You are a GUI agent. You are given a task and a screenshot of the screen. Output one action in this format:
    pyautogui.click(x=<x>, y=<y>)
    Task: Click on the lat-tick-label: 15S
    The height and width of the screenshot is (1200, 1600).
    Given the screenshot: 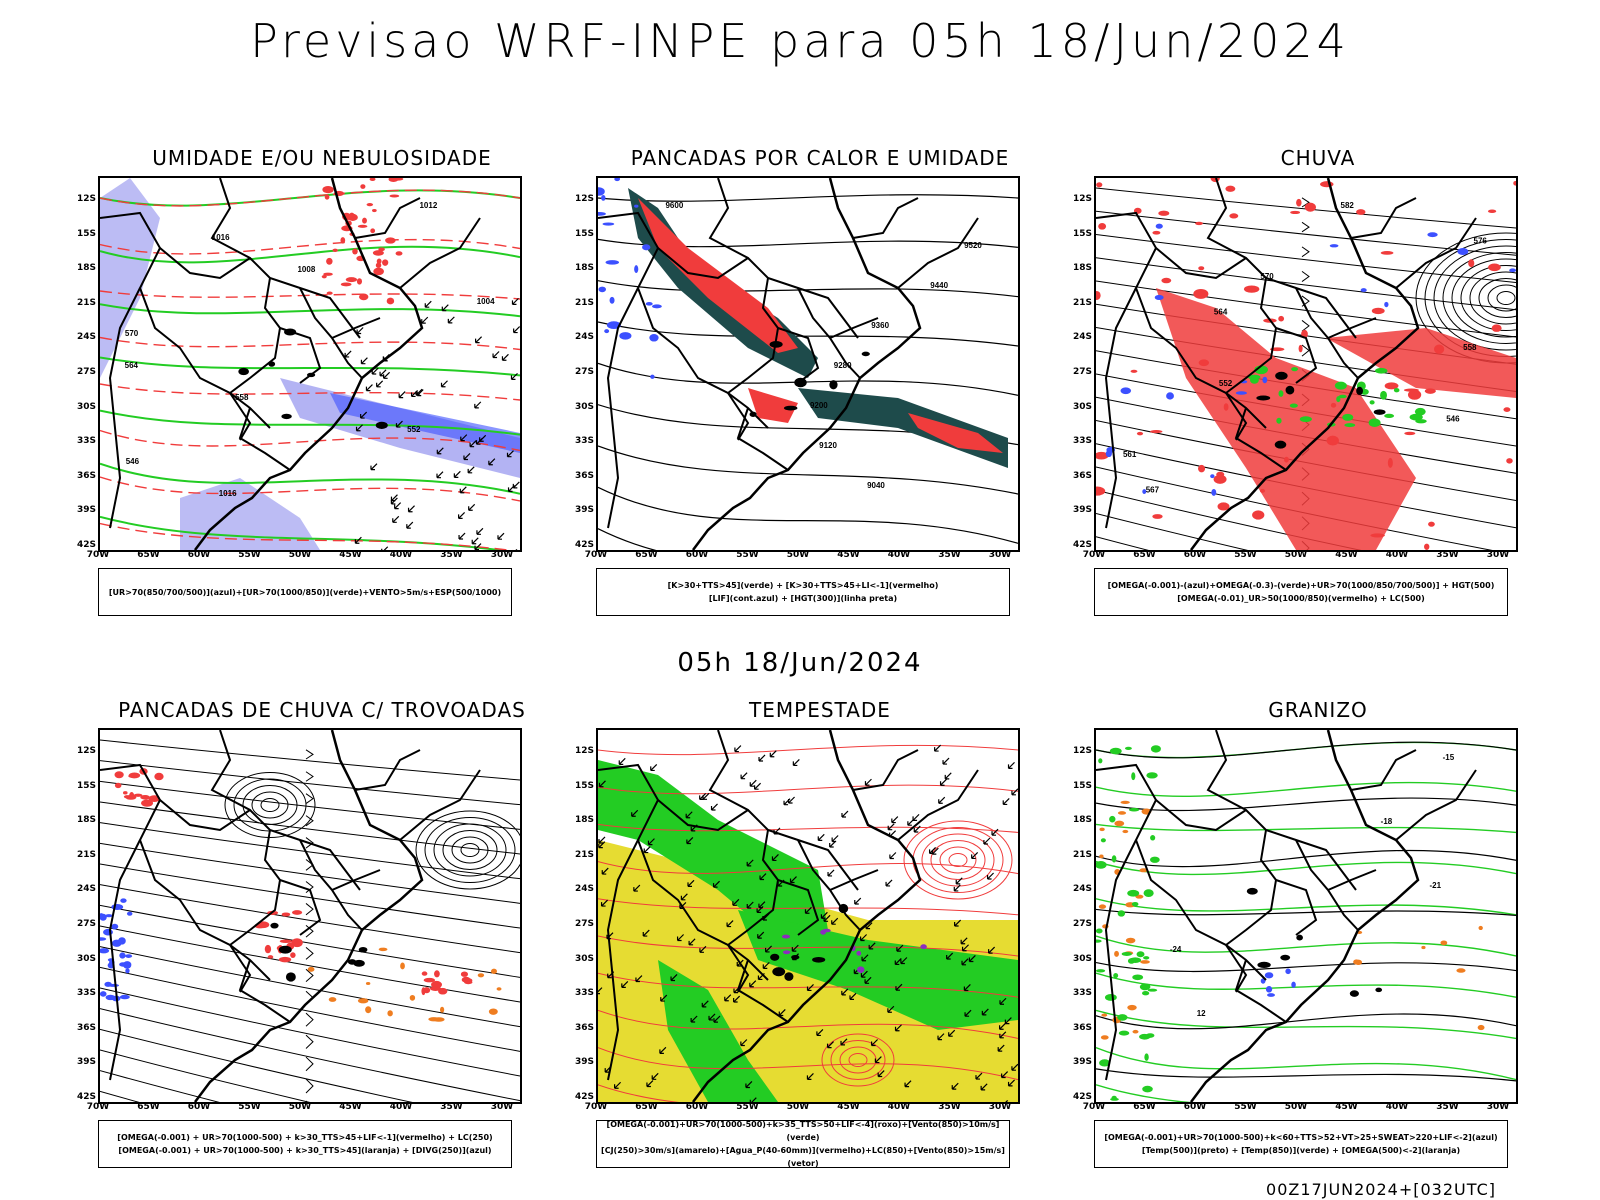 What is the action you would take?
    pyautogui.click(x=86, y=785)
    